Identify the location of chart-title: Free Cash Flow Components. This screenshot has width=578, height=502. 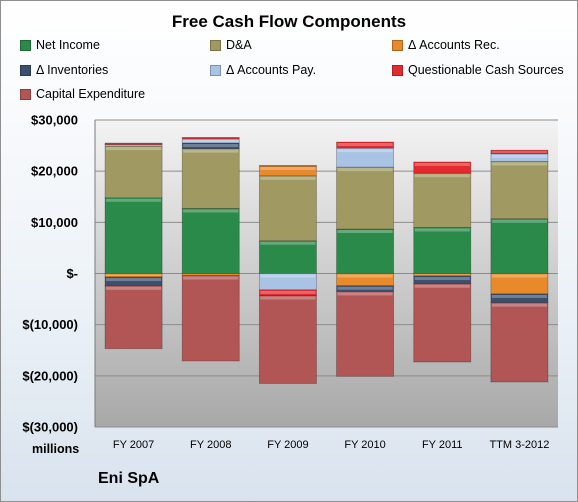
(289, 21).